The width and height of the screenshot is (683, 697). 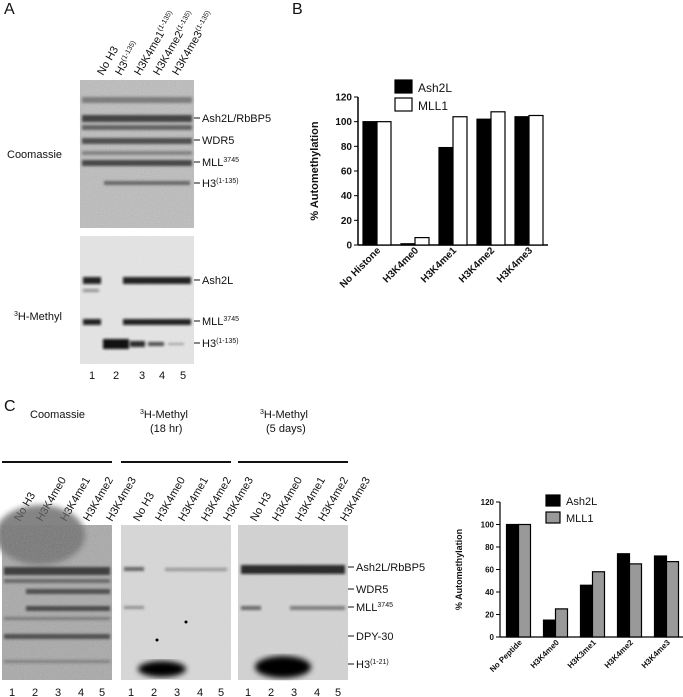 I want to click on gel-title: Coomassie, so click(x=57, y=415).